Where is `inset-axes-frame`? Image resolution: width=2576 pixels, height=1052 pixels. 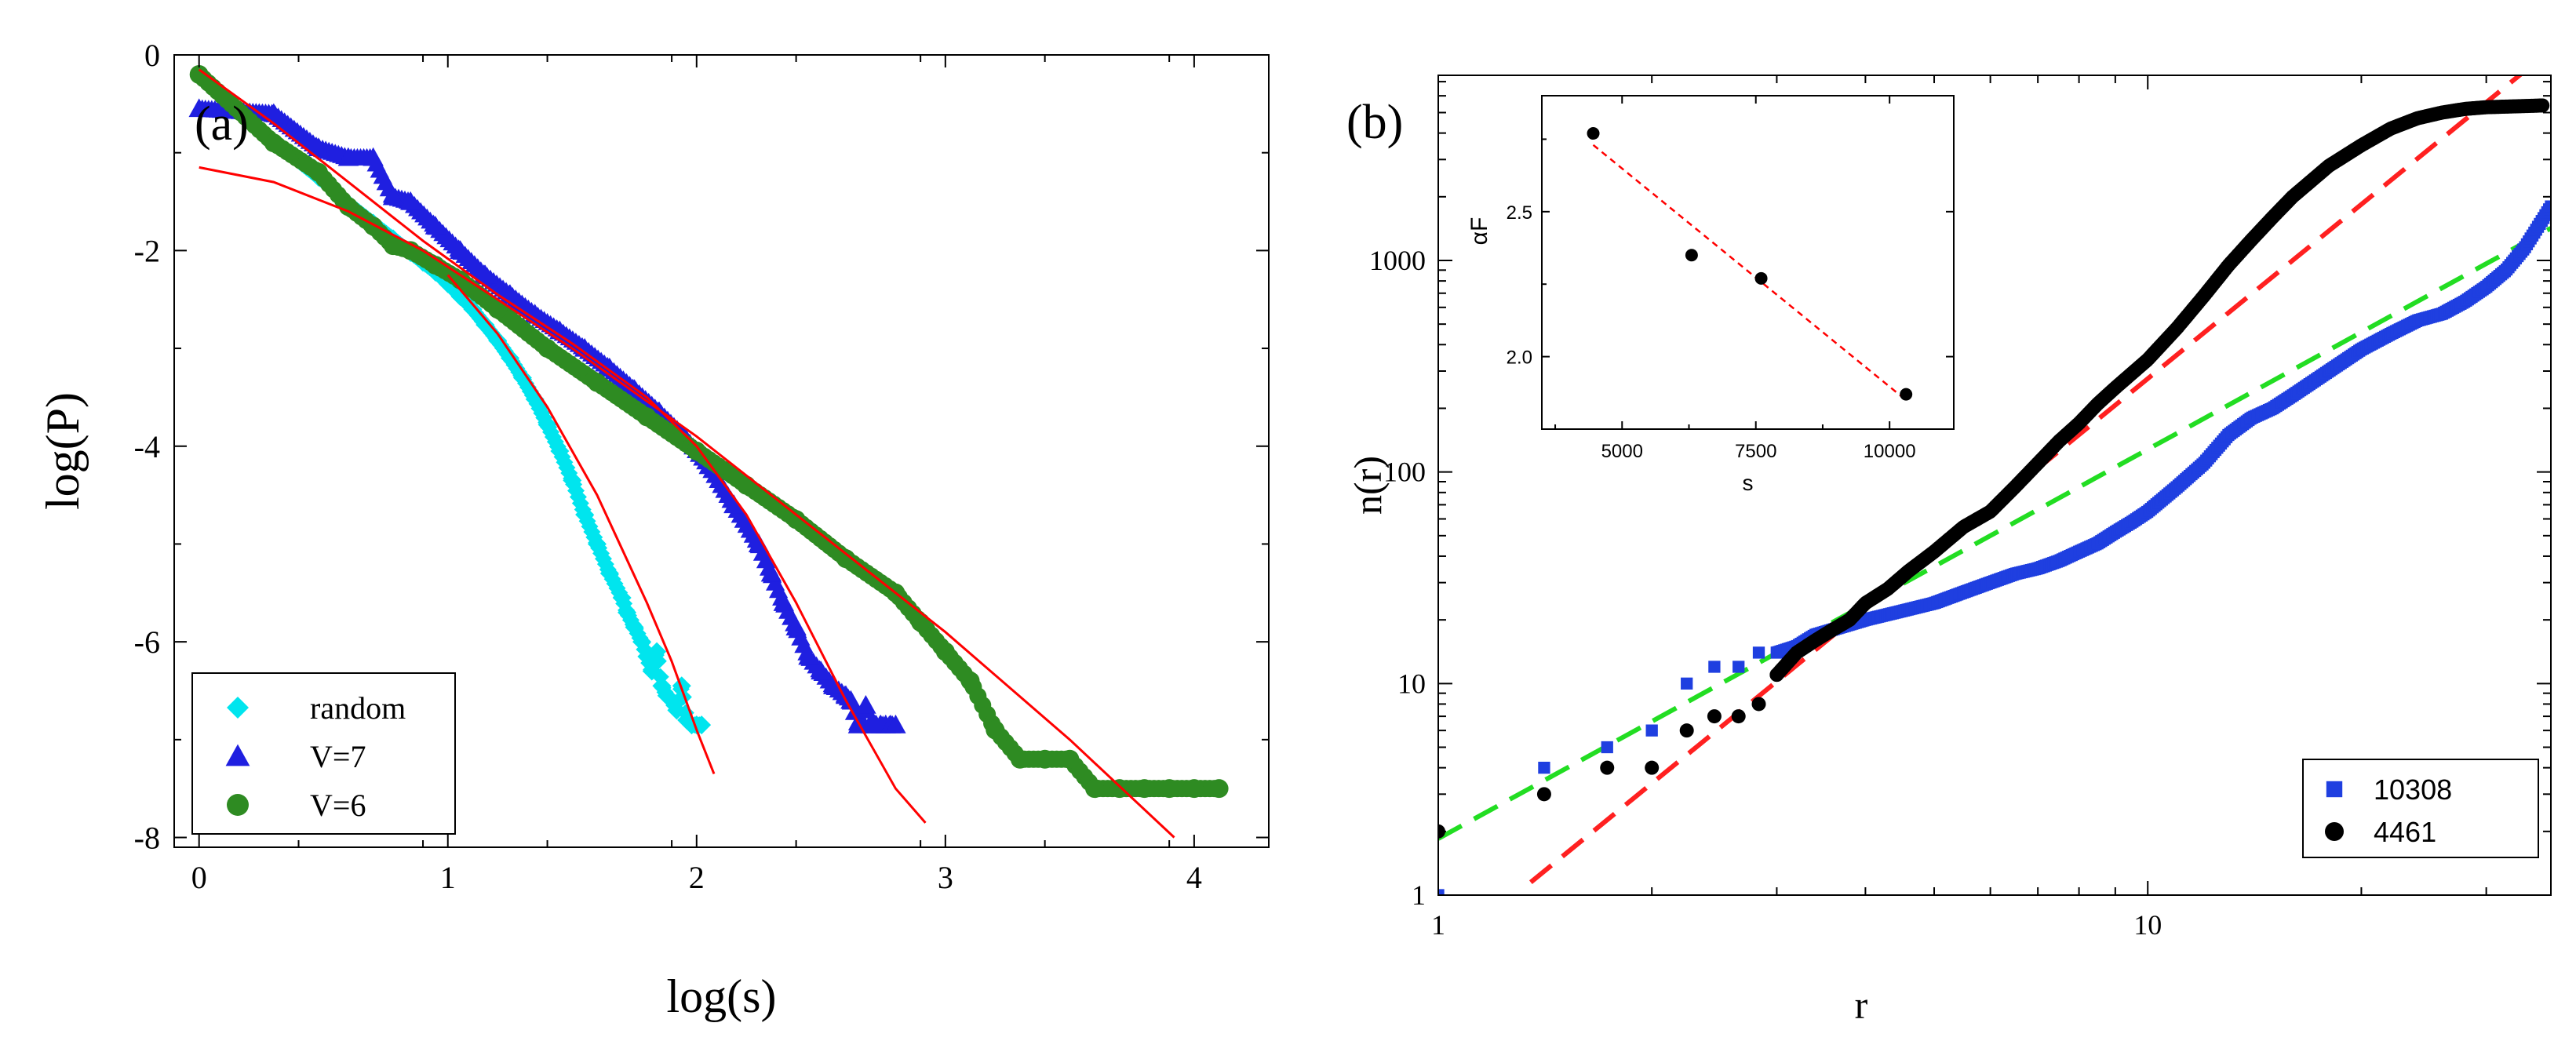
inset-axes-frame is located at coordinates (1748, 262).